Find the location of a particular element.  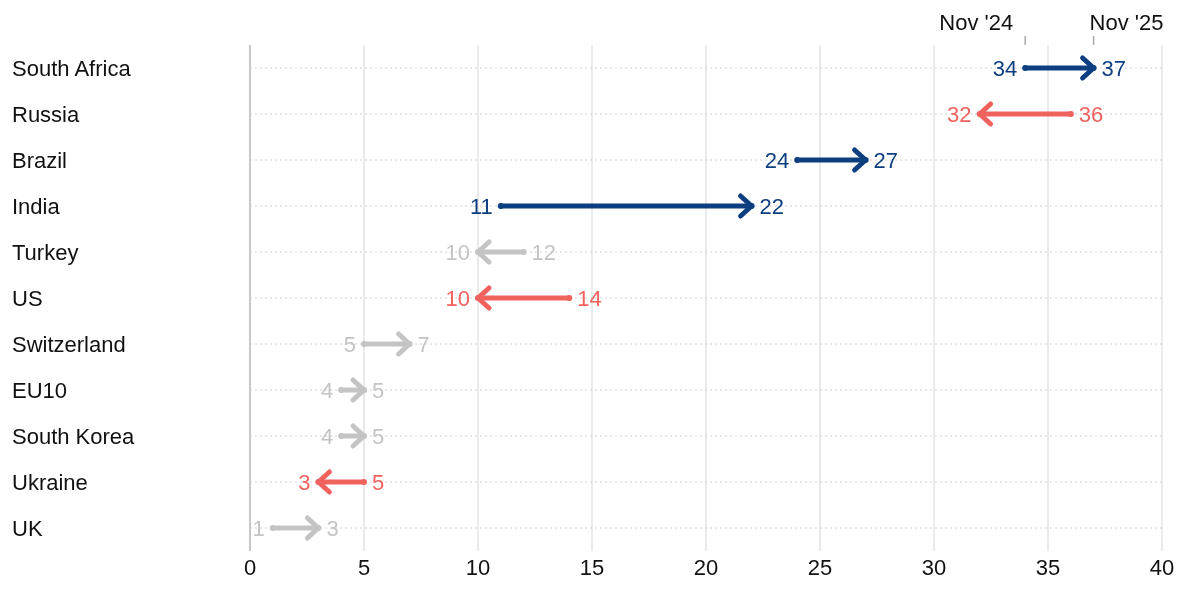

data-label: 36 is located at coordinates (1091, 114).